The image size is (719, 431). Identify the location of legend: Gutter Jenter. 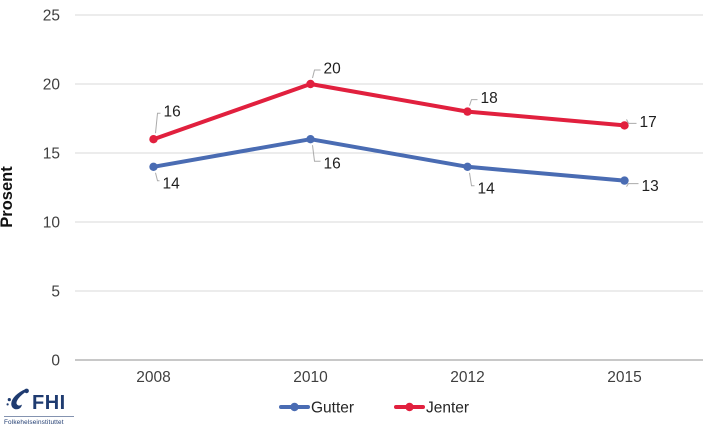
(374, 408).